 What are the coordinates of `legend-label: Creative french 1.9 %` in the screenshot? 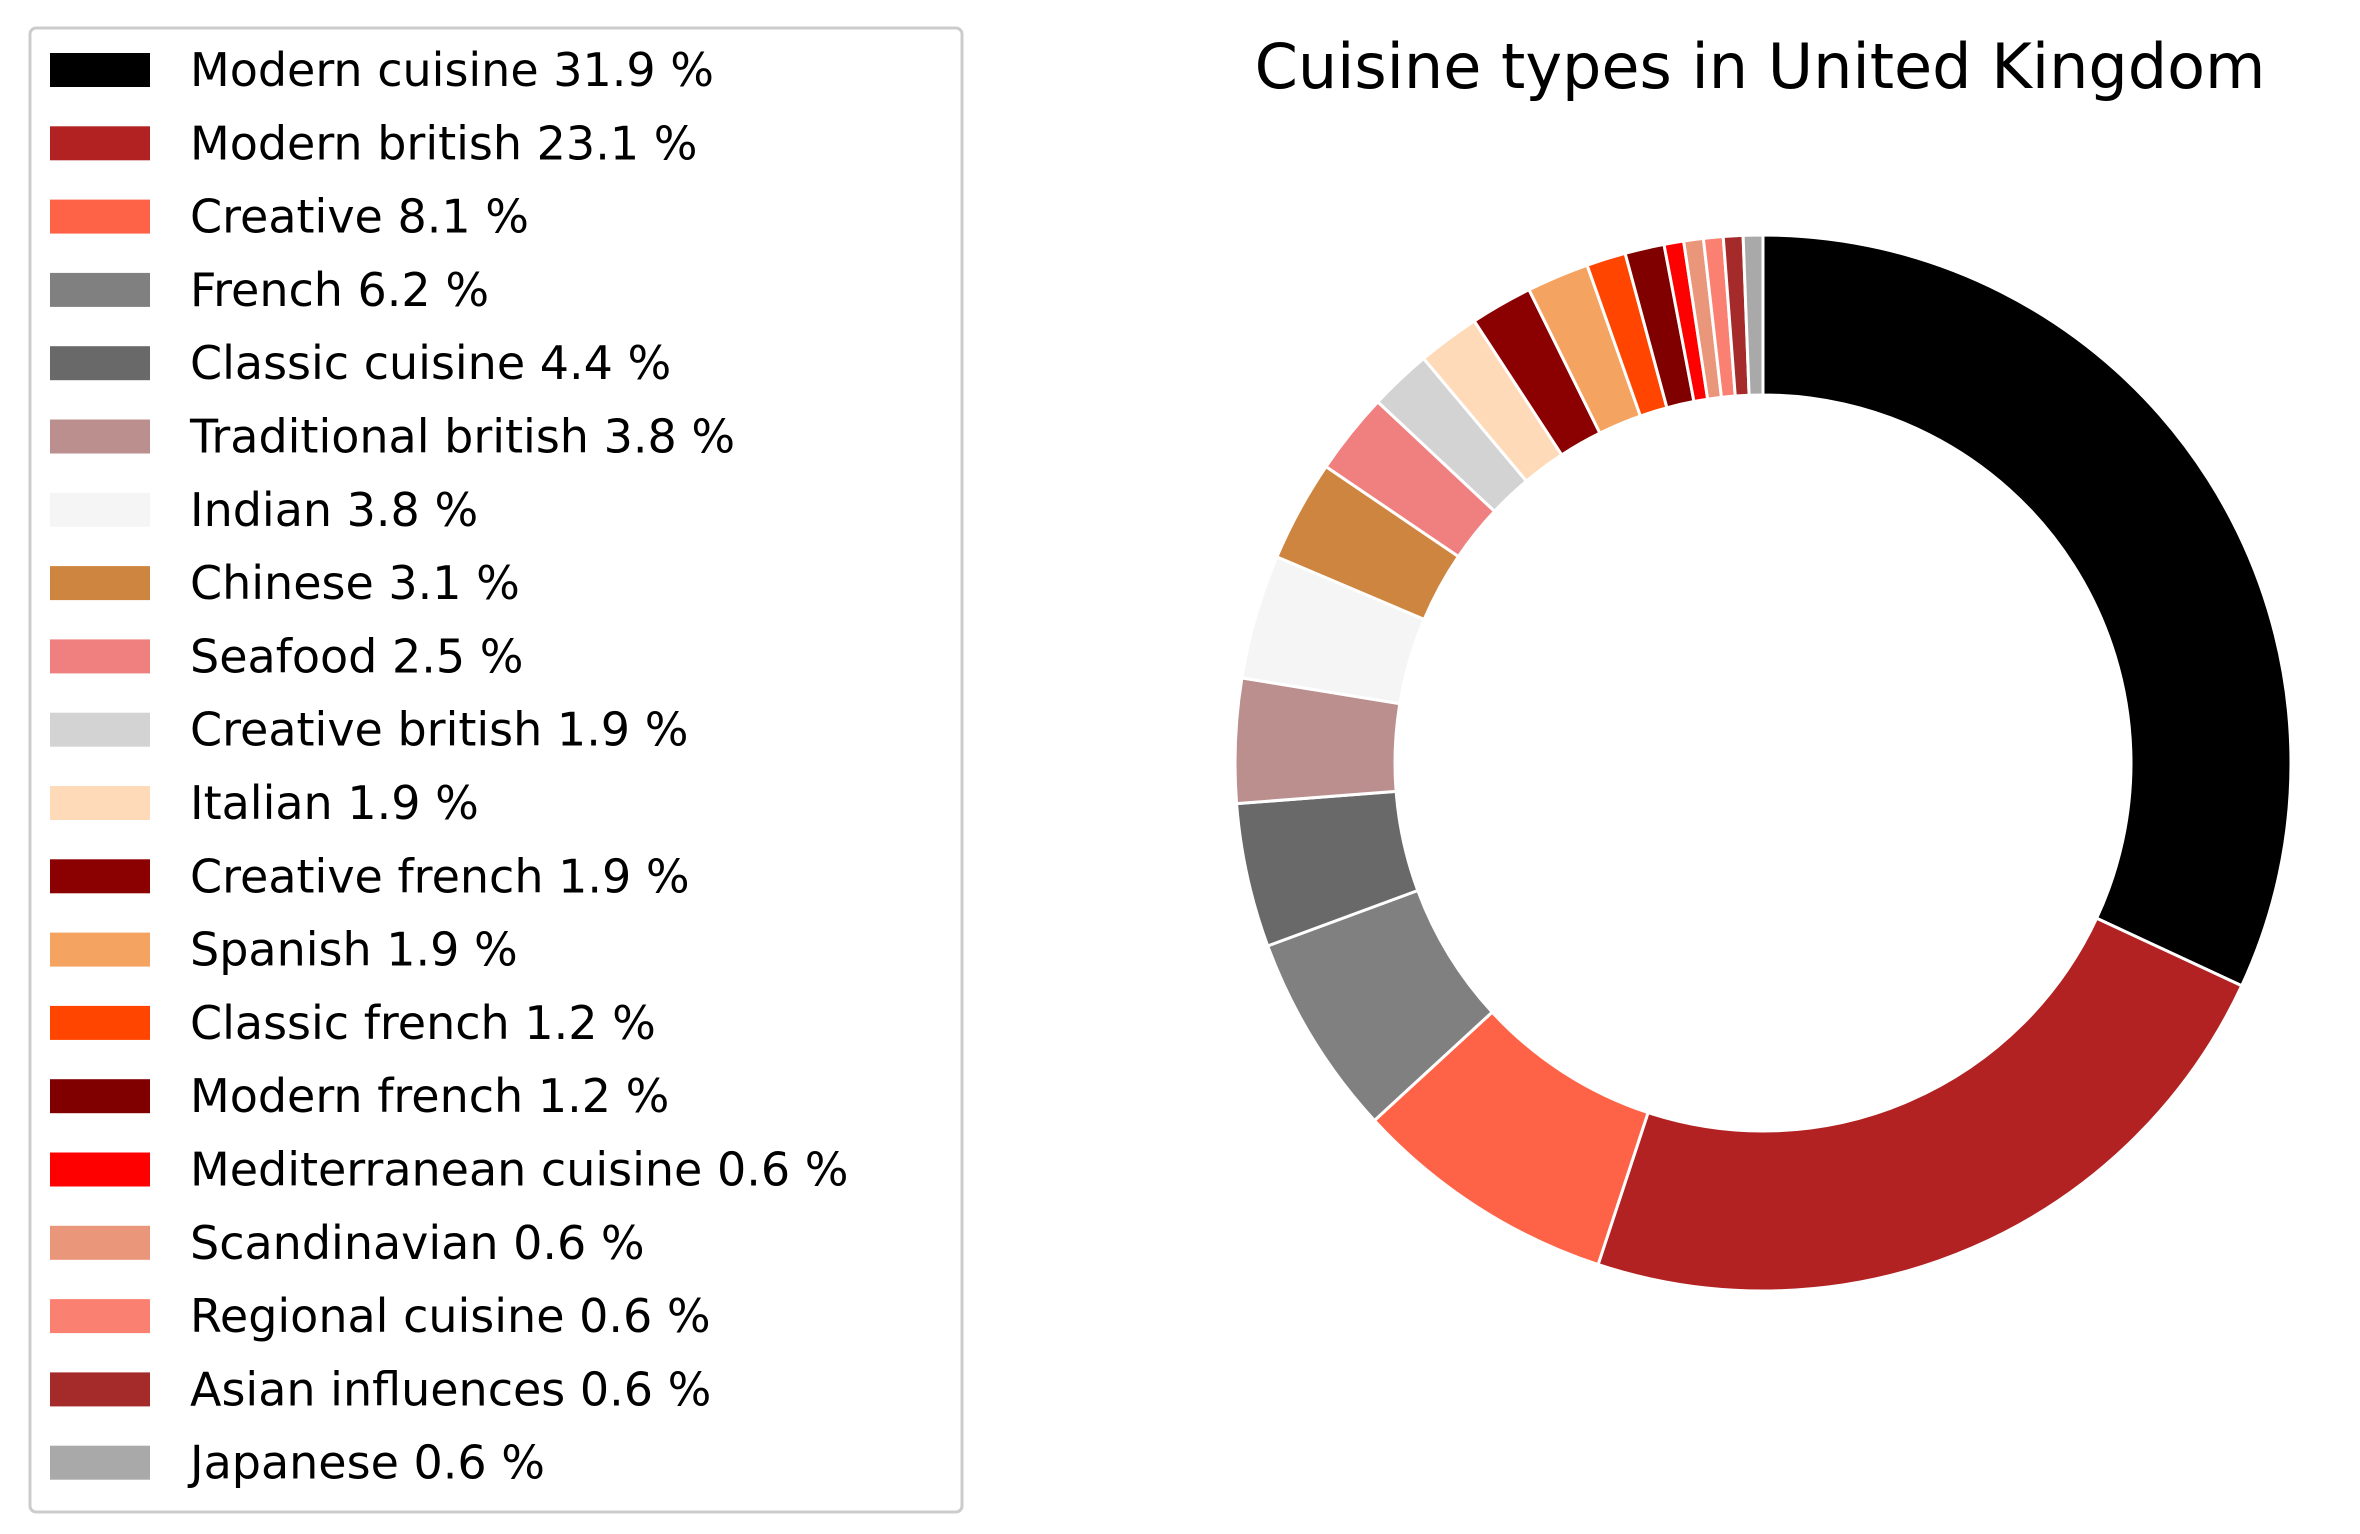 It's located at (440, 876).